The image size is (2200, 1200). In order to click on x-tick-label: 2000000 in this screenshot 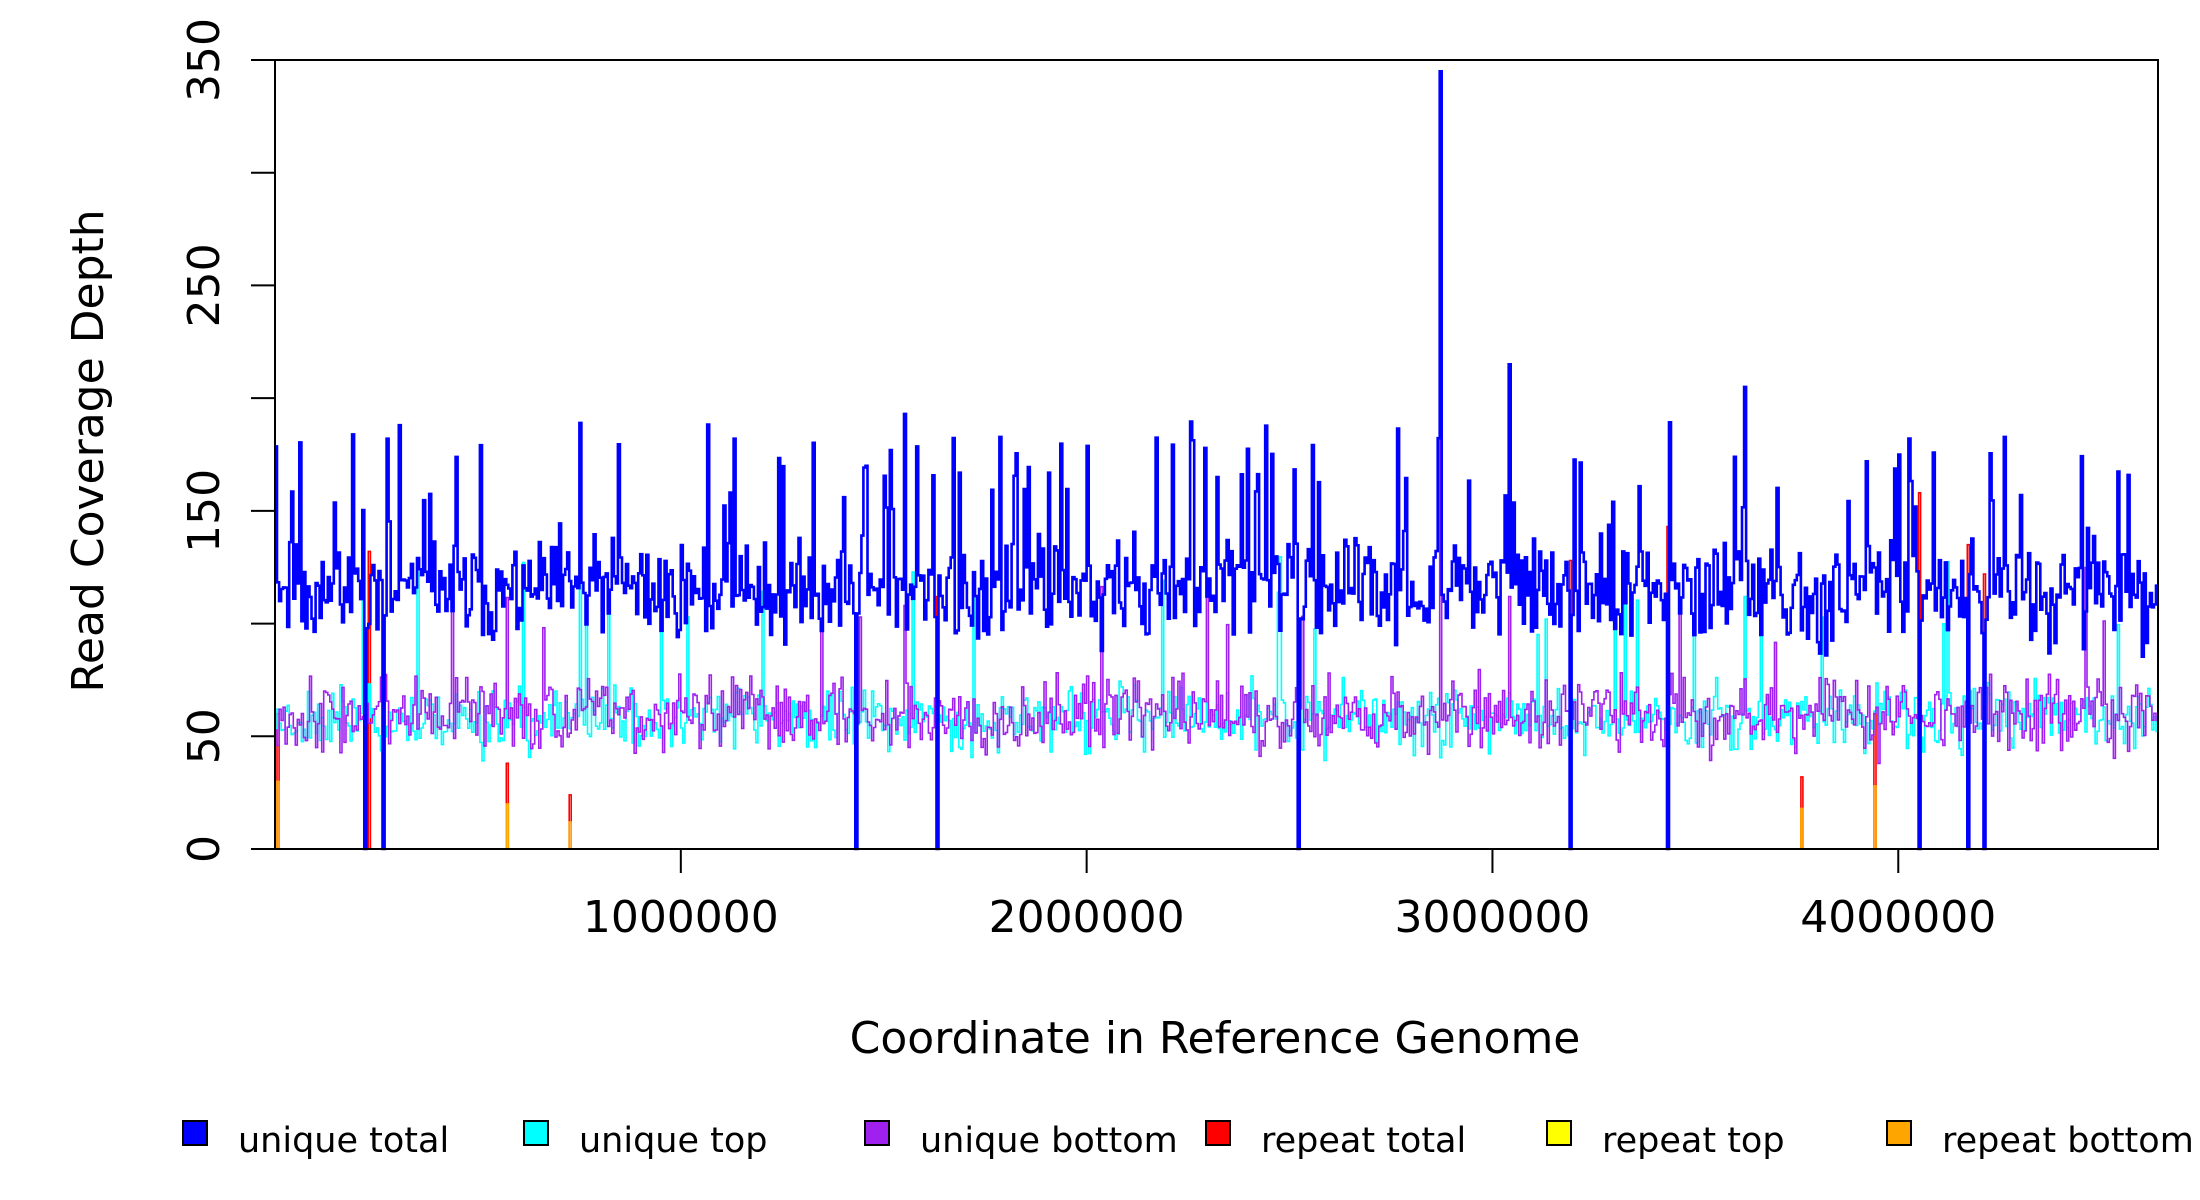, I will do `click(1087, 917)`.